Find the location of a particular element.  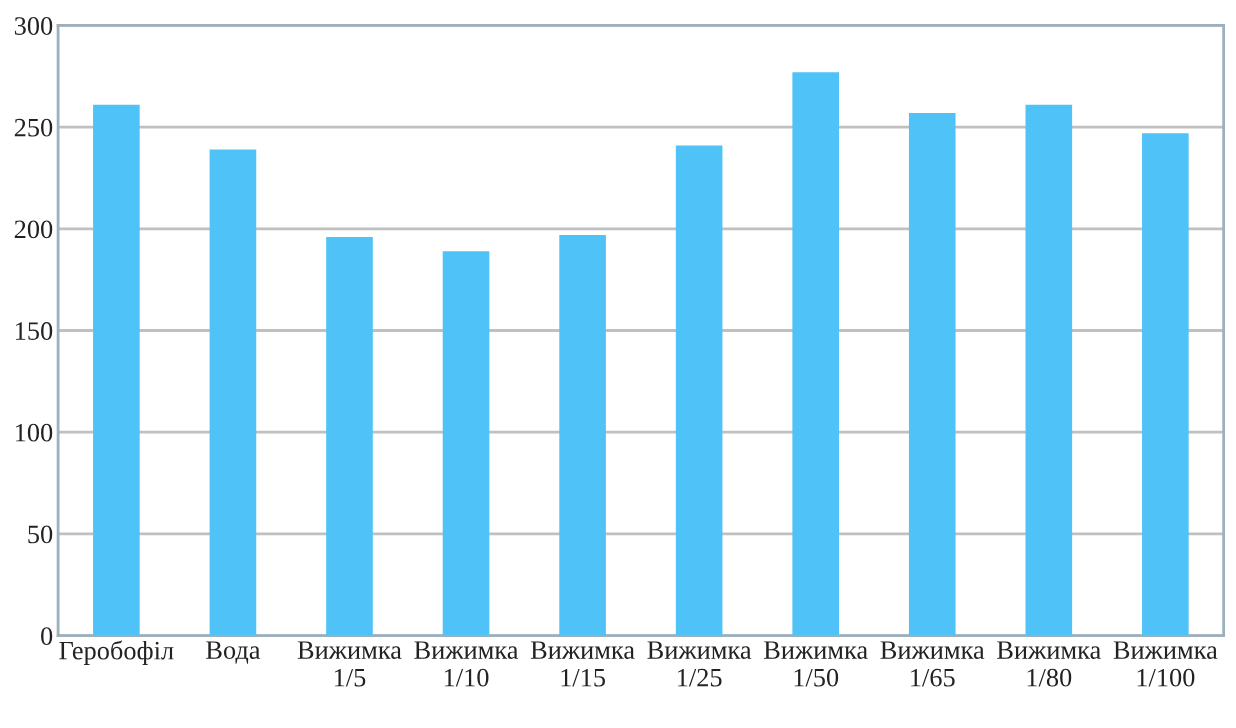

x-tick-label: Вижимка 1/10 is located at coordinates (466, 664).